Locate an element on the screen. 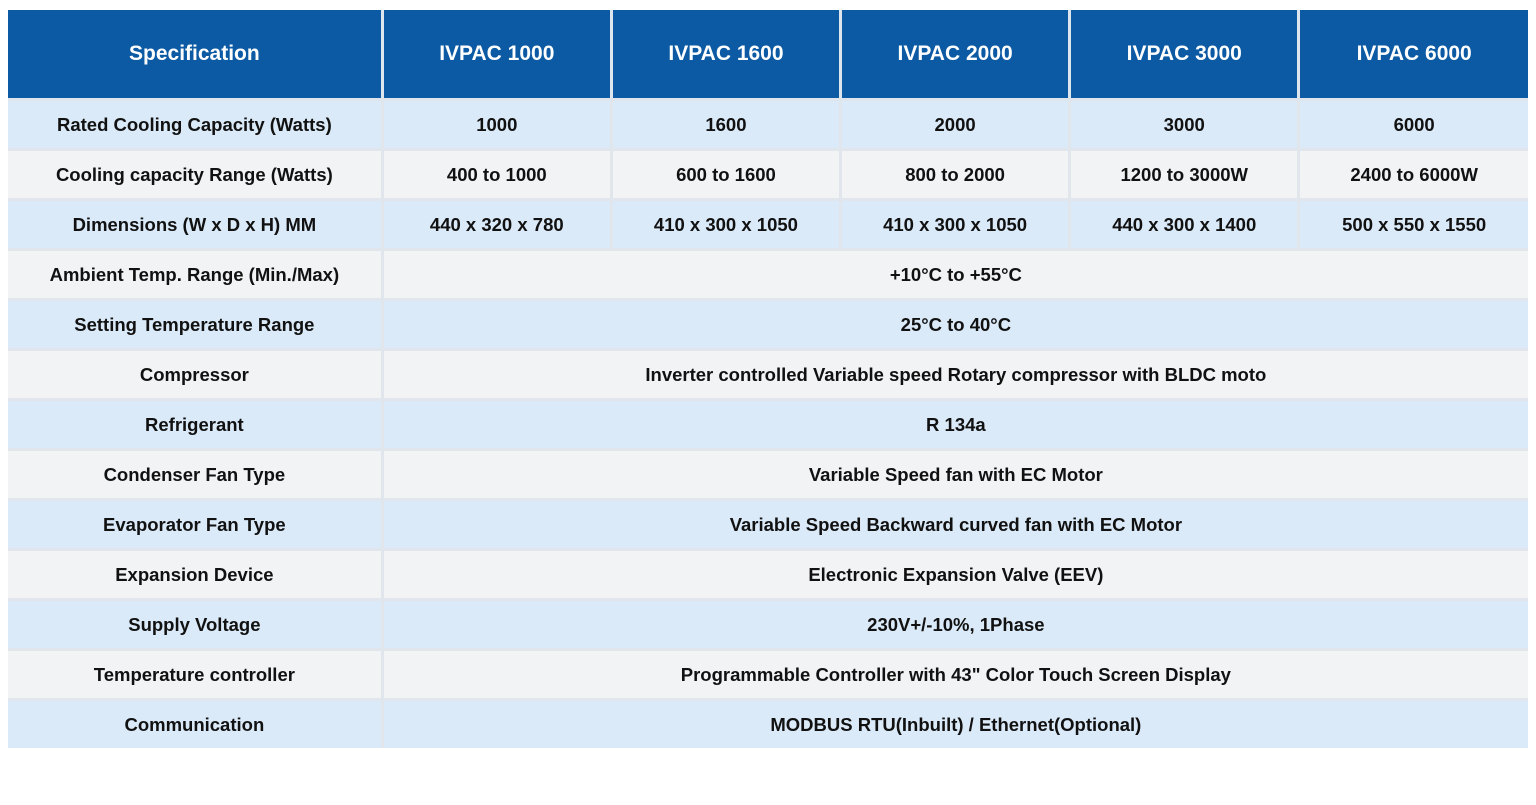 This screenshot has width=1536, height=805. header-model: IVPAC 1000 is located at coordinates (496, 55).